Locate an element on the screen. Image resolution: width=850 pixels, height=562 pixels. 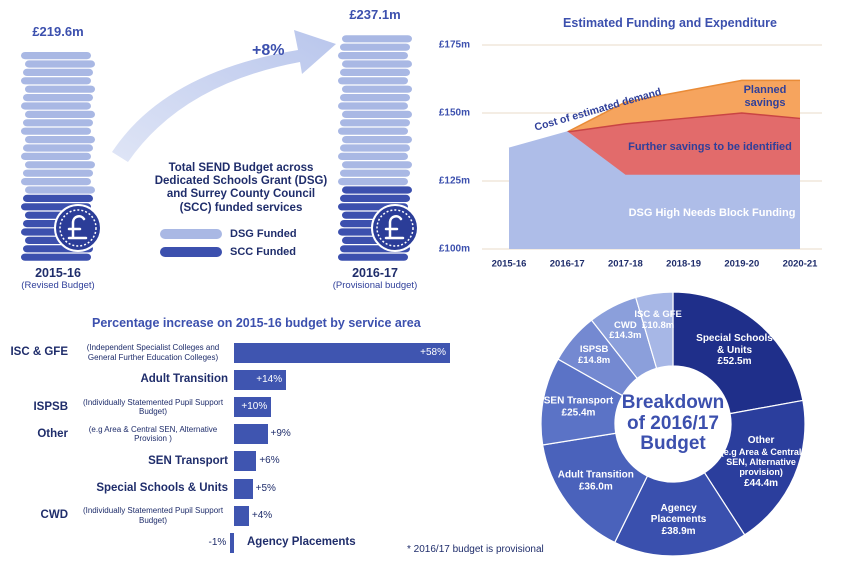
category-label: Agency Placements is located at coordinates (678, 514).